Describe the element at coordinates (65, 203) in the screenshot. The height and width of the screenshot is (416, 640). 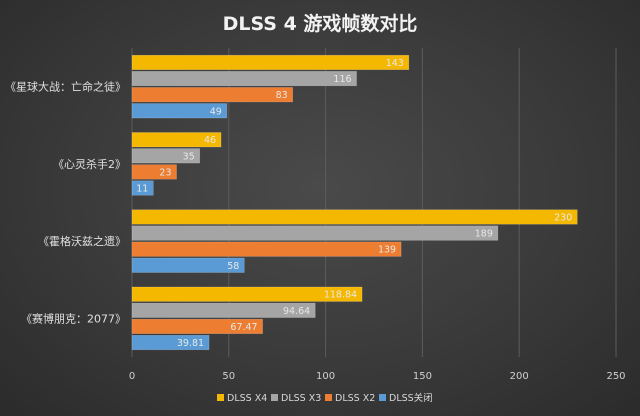
I see `category-labels: 《星球大战：亡命之徒》《心灵杀手2》《霍格沃兹之遗》《赛博朋克：2077》` at that location.